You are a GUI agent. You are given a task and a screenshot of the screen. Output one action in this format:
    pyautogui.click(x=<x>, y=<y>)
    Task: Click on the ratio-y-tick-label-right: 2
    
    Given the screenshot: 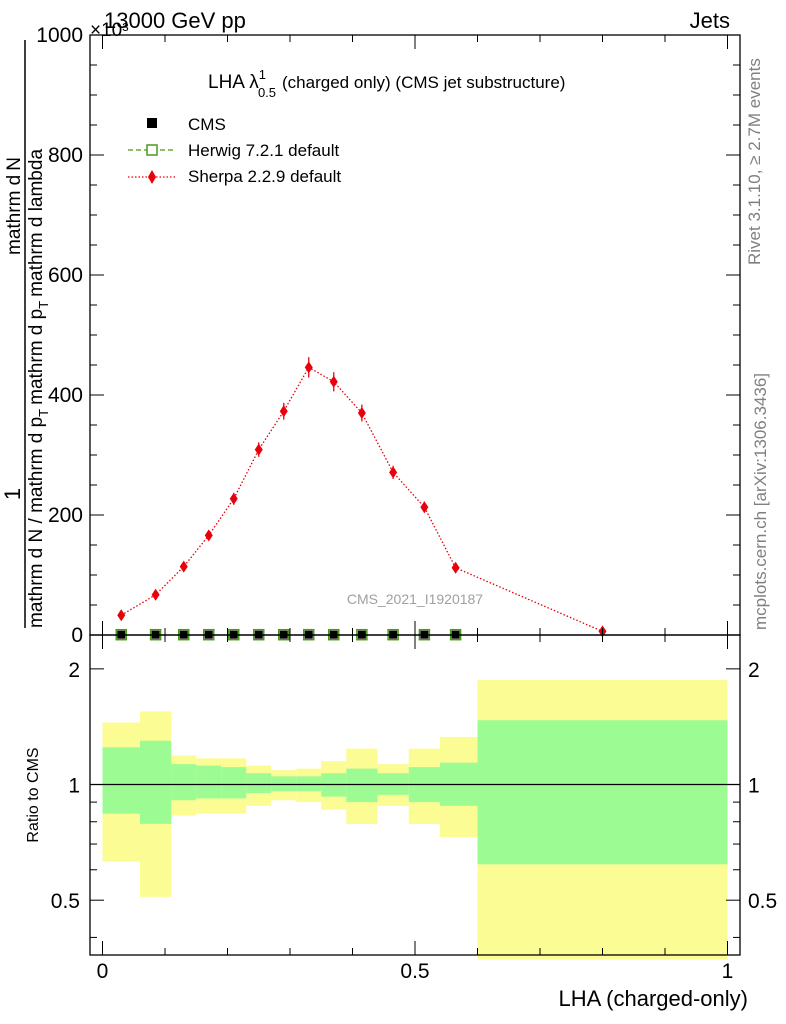 What is the action you would take?
    pyautogui.click(x=754, y=670)
    